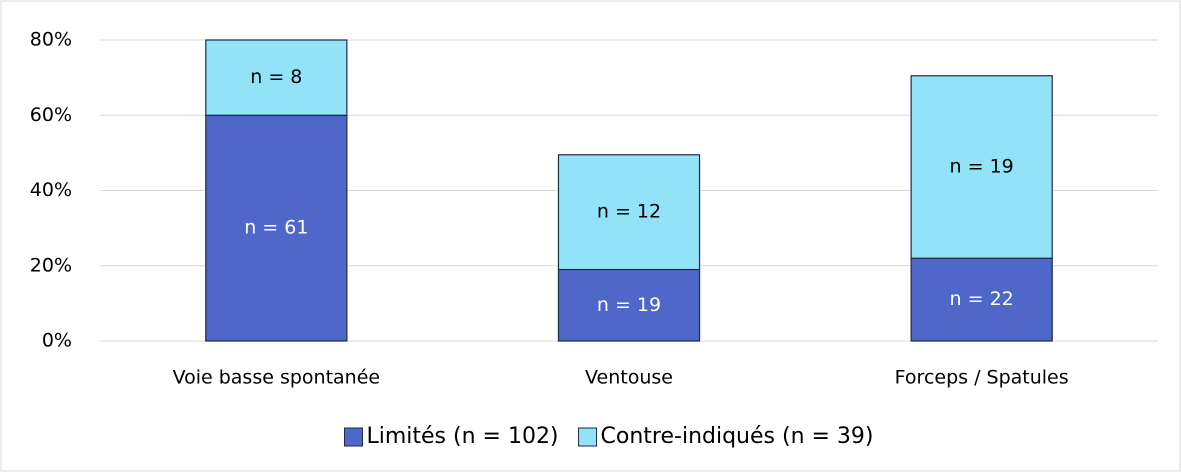 The image size is (1181, 472). I want to click on x-tick-label: Ventouse, so click(629, 378).